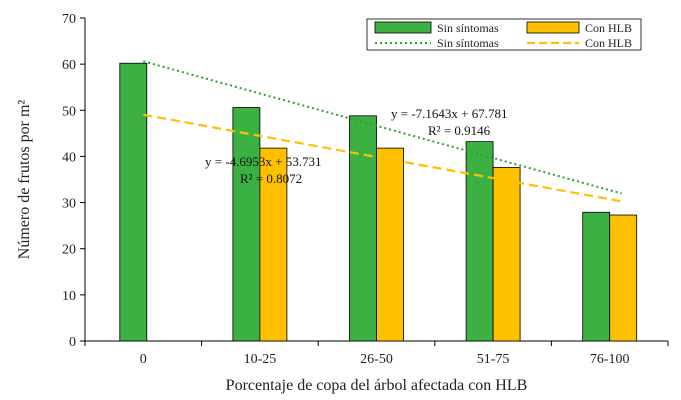  I want to click on legend-line-label-sin-sintomas: Sin síntomas, so click(468, 43).